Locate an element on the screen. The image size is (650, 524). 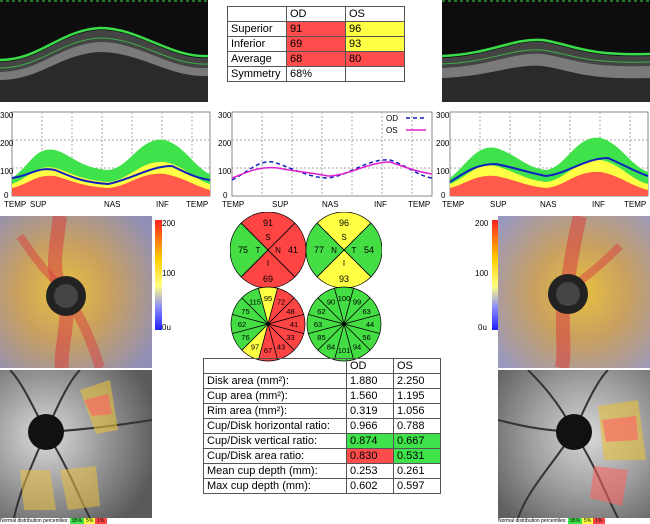
table-row: Rim area (mm²): 0.319 1.056 is located at coordinates (322, 411).